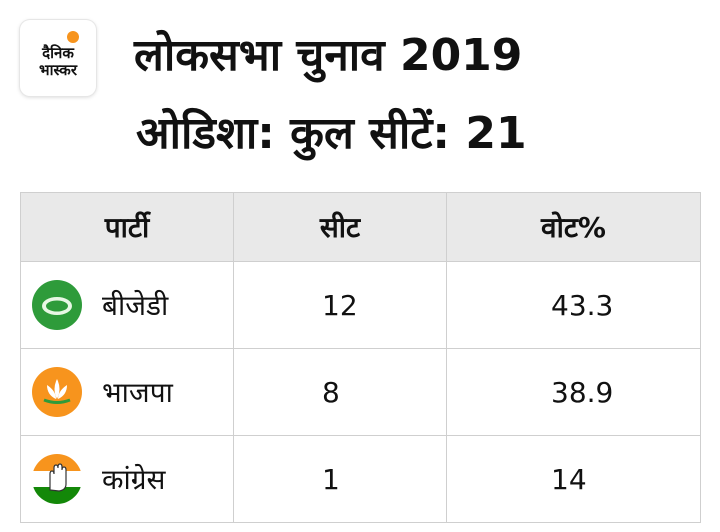  Describe the element at coordinates (573, 305) in the screenshot. I see `vote-cell: 43.3` at that location.